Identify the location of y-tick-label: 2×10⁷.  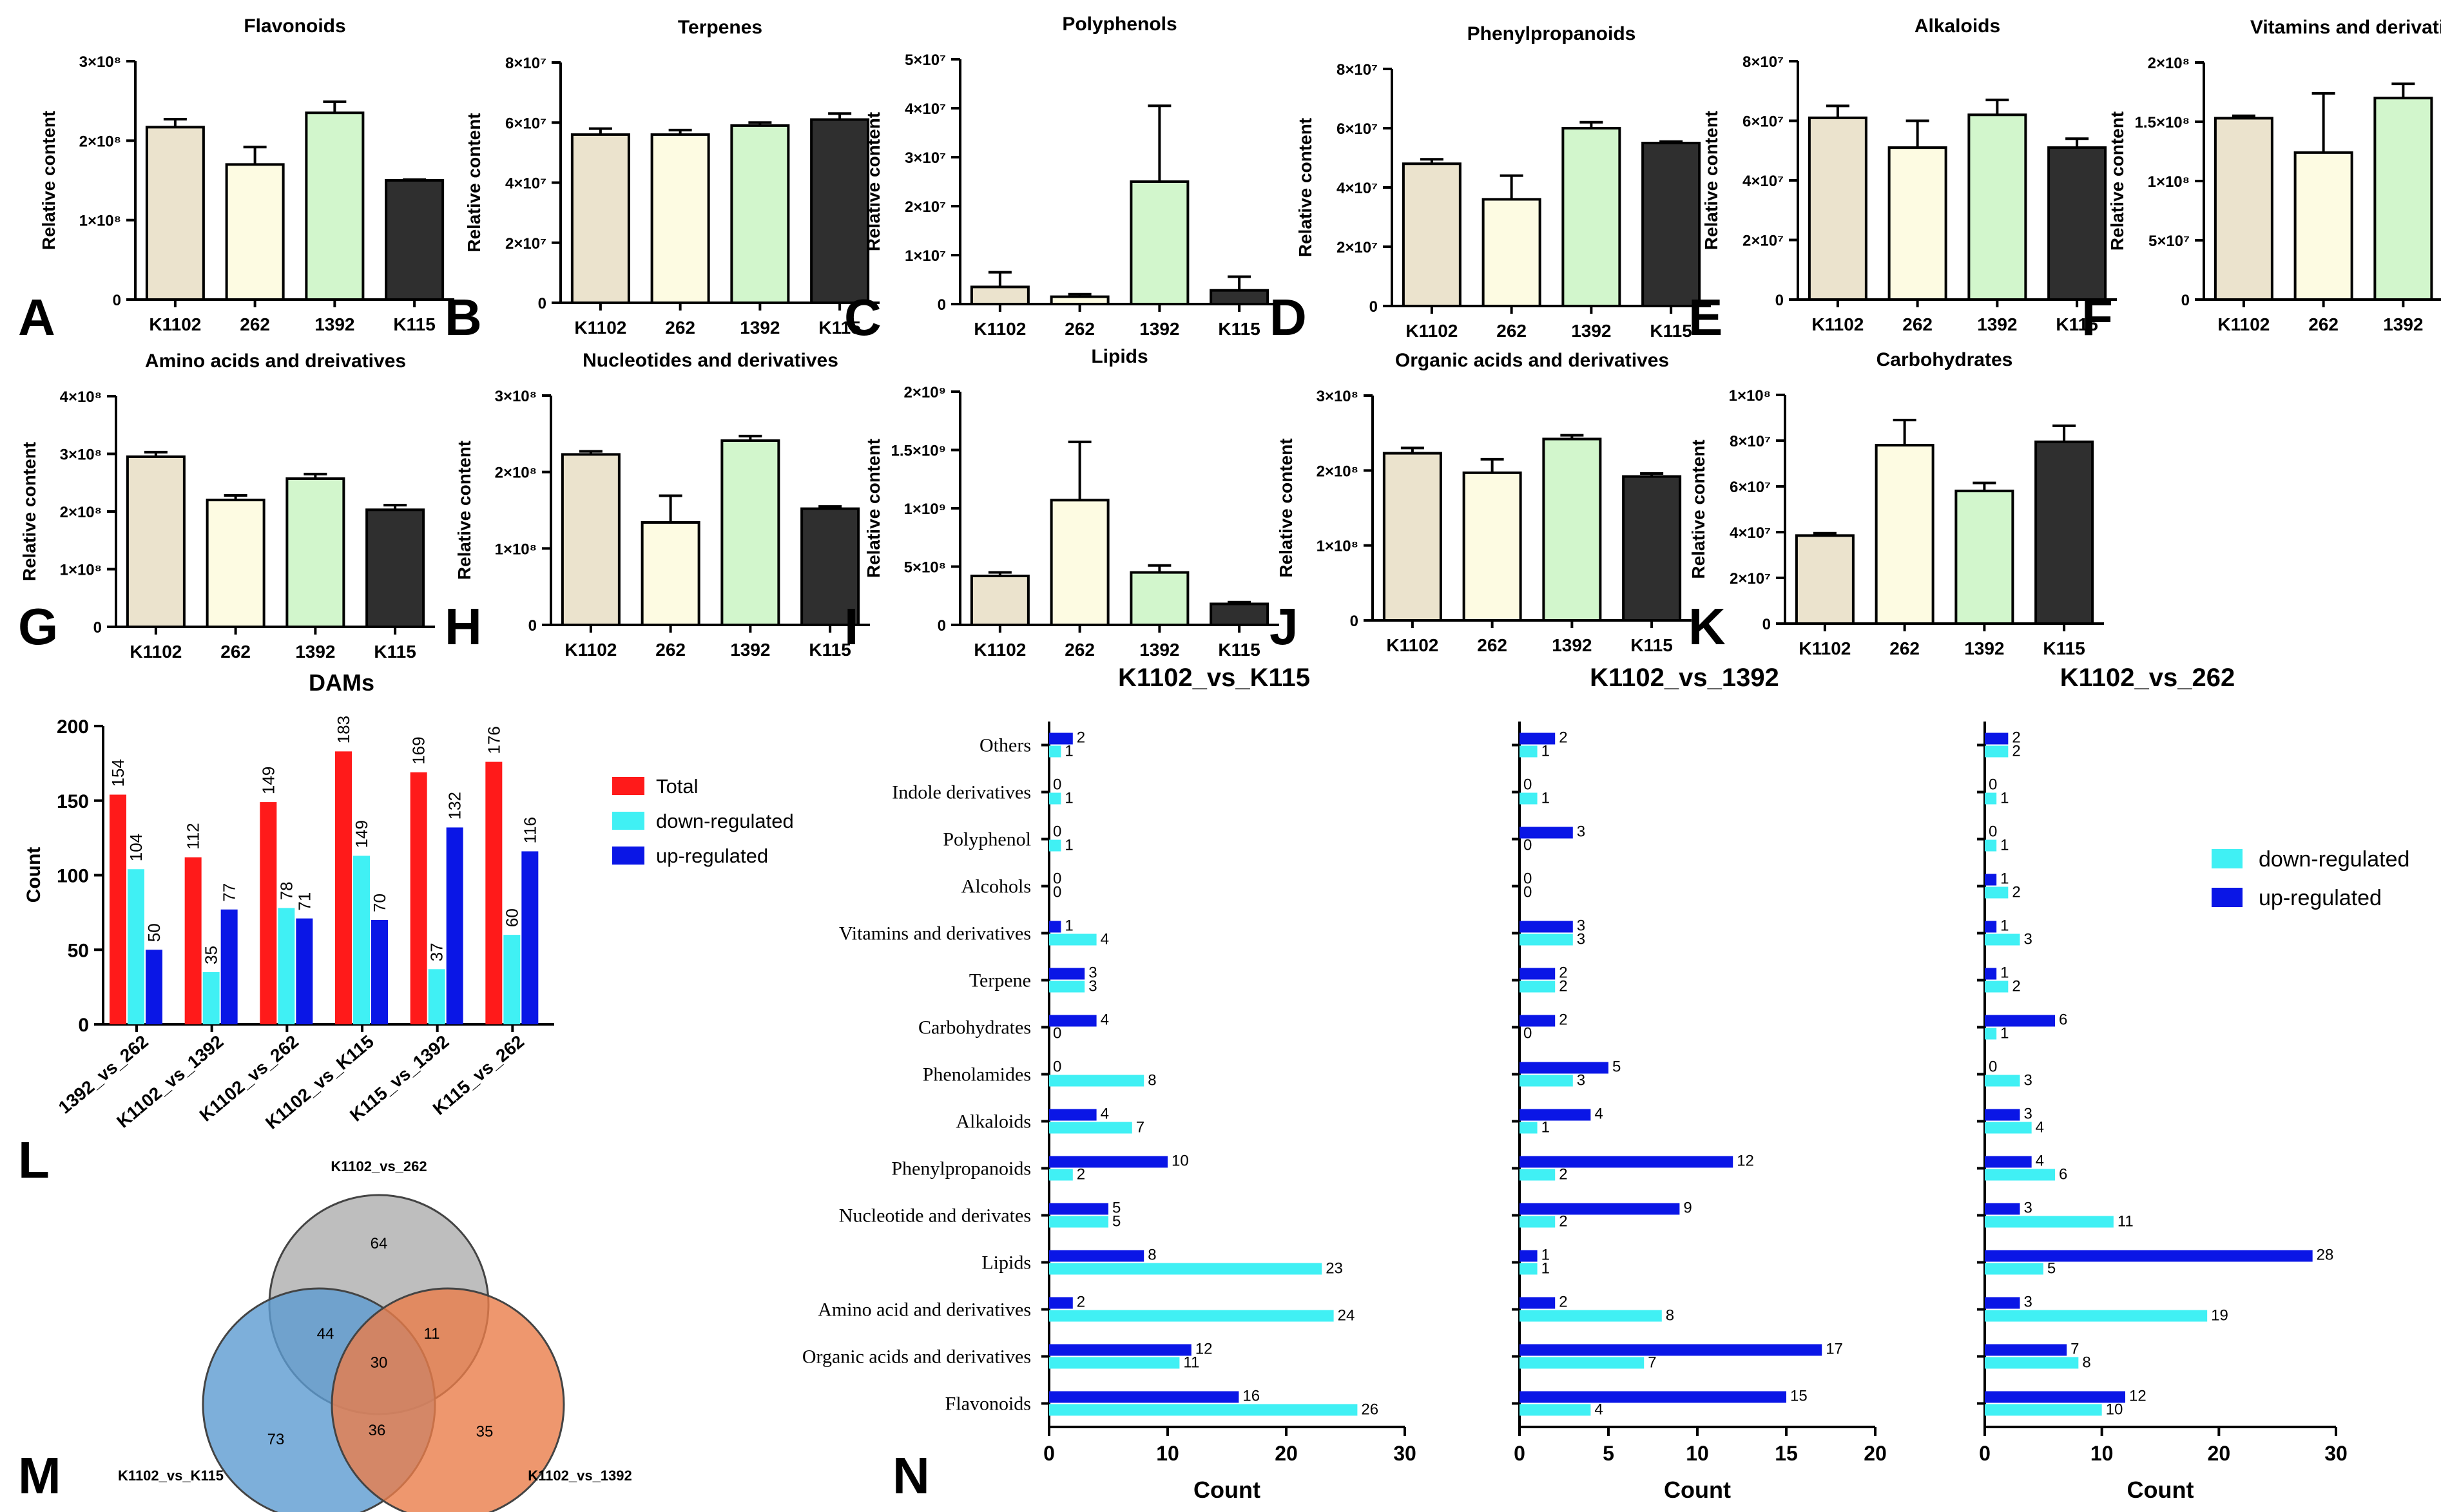
(1357, 247).